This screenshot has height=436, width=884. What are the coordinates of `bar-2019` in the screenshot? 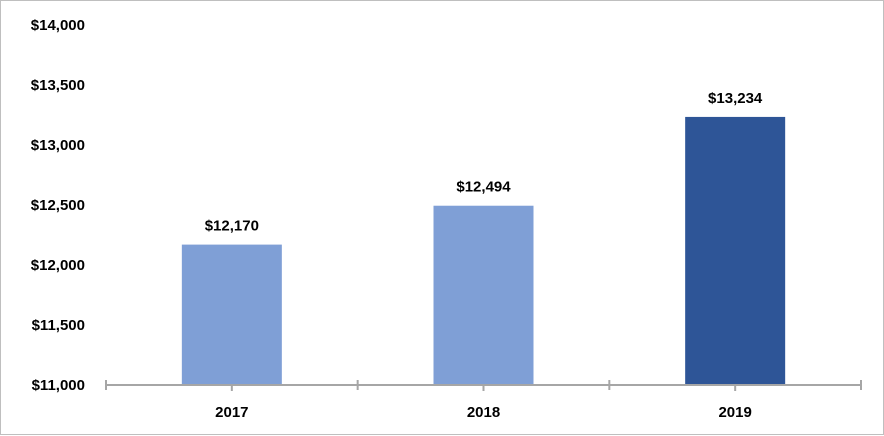 It's located at (735, 251).